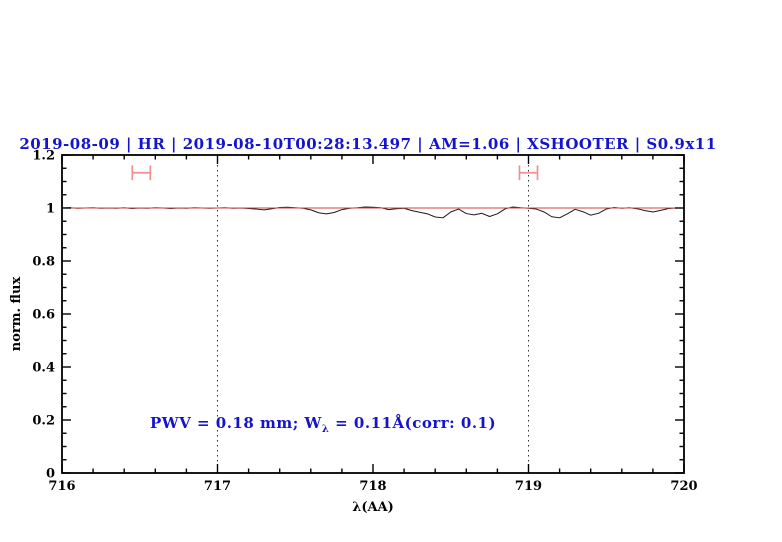  What do you see at coordinates (326, 429) in the screenshot?
I see `pwv-annotation-subscript: λ` at bounding box center [326, 429].